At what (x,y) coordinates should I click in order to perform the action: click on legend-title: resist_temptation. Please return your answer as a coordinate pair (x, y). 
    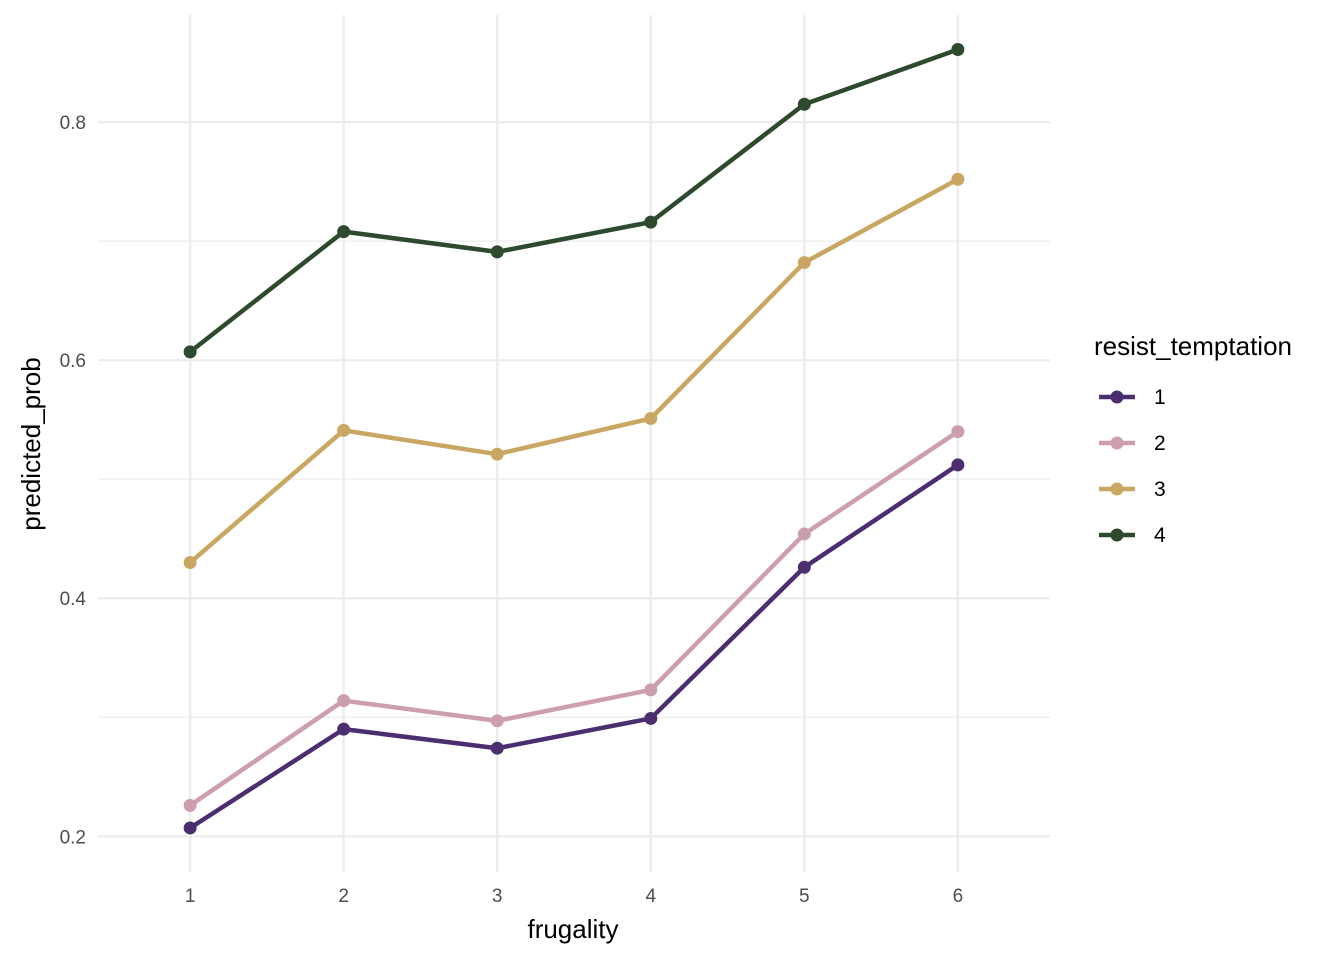
    Looking at the image, I should click on (1193, 346).